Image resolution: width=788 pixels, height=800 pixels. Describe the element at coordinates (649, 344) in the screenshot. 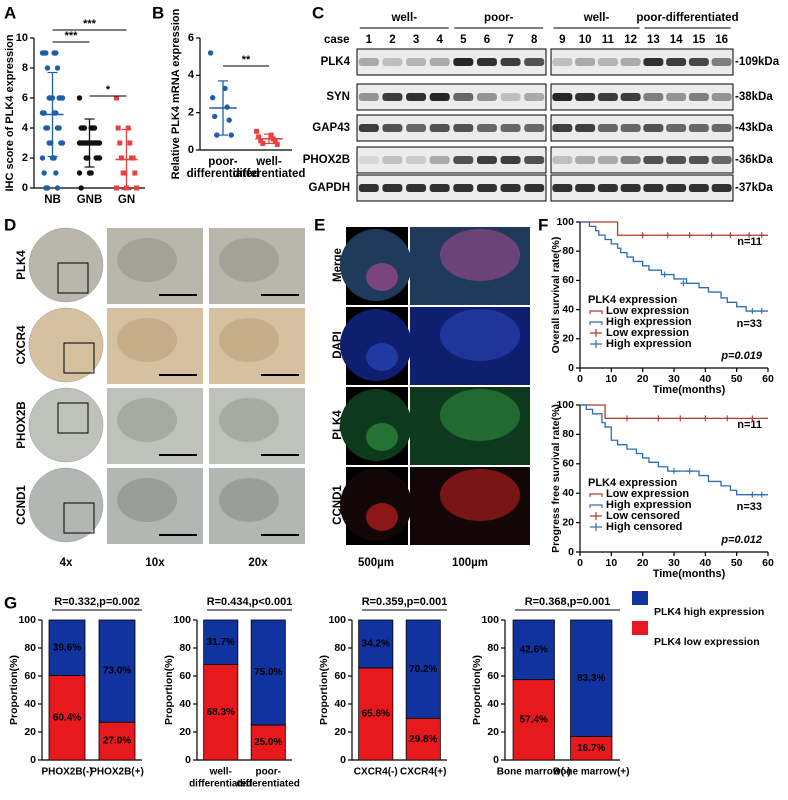

I see `legend-label: High expression` at that location.